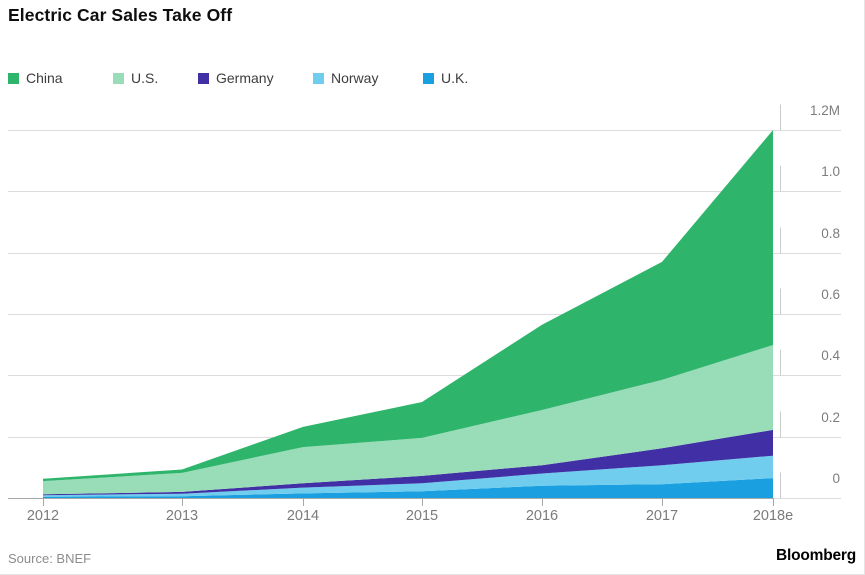  Describe the element at coordinates (422, 516) in the screenshot. I see `x-axis-label: 2015` at that location.